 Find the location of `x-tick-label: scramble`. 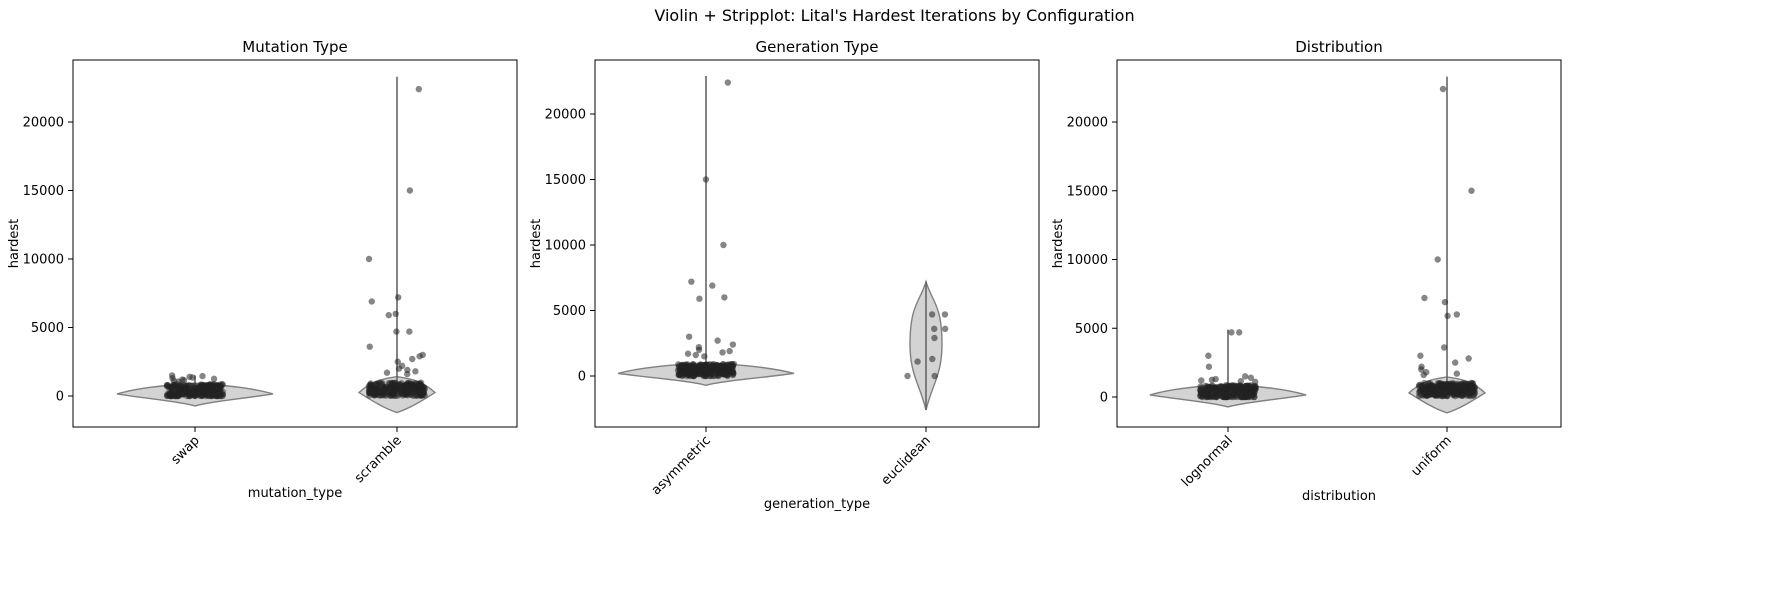

x-tick-label: scramble is located at coordinates (378, 459).